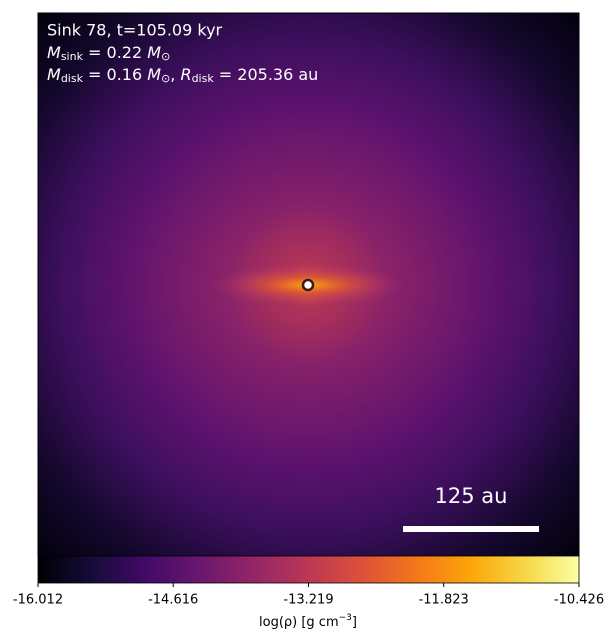 The height and width of the screenshot is (644, 615). I want to click on tick-label: -16.012, so click(38, 600).